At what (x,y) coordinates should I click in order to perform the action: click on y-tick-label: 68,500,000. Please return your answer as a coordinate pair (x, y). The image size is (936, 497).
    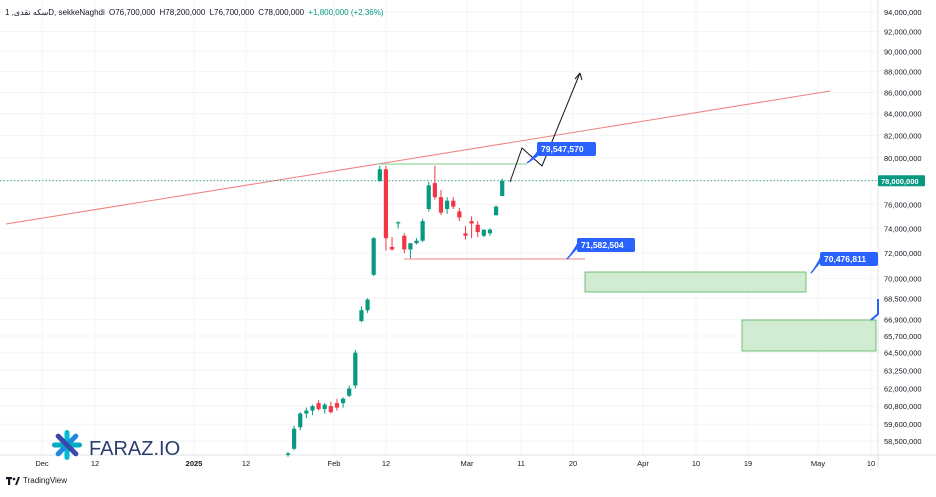
    Looking at the image, I should click on (903, 298).